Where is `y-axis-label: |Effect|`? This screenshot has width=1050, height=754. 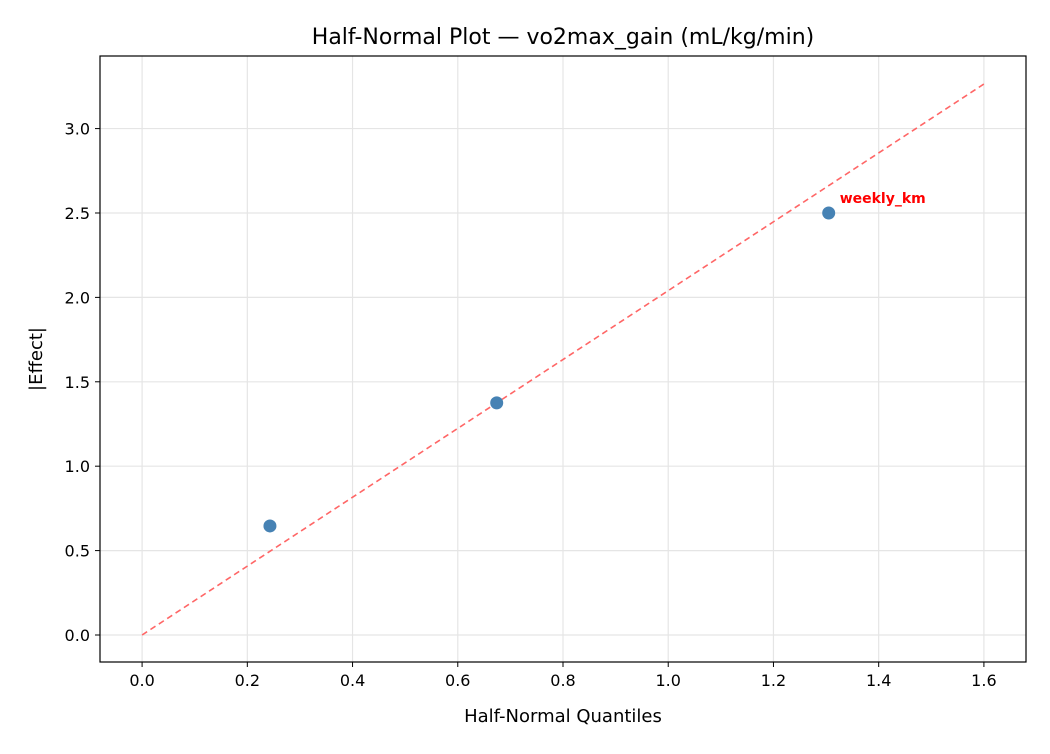 y-axis-label: |Effect| is located at coordinates (36, 359).